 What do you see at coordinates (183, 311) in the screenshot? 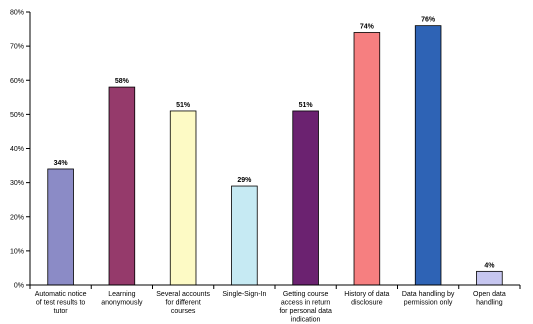
I see `category-label-line: courses` at bounding box center [183, 311].